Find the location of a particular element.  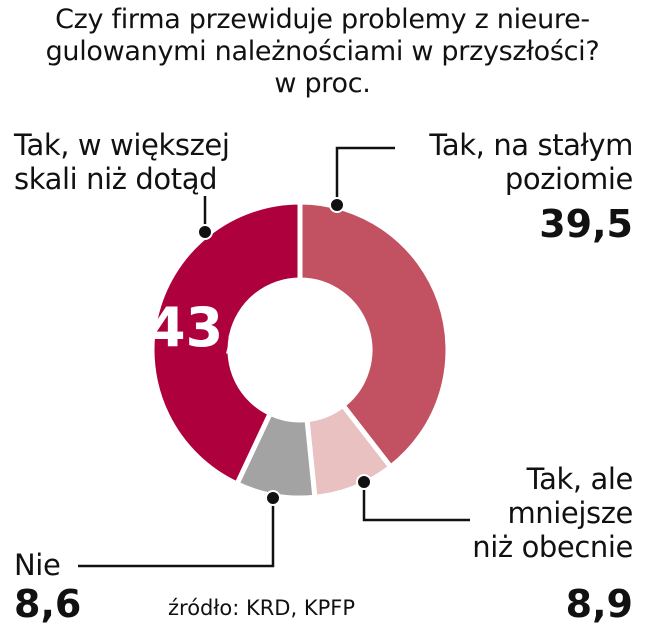

leader-stalym-dot is located at coordinates (337, 205).